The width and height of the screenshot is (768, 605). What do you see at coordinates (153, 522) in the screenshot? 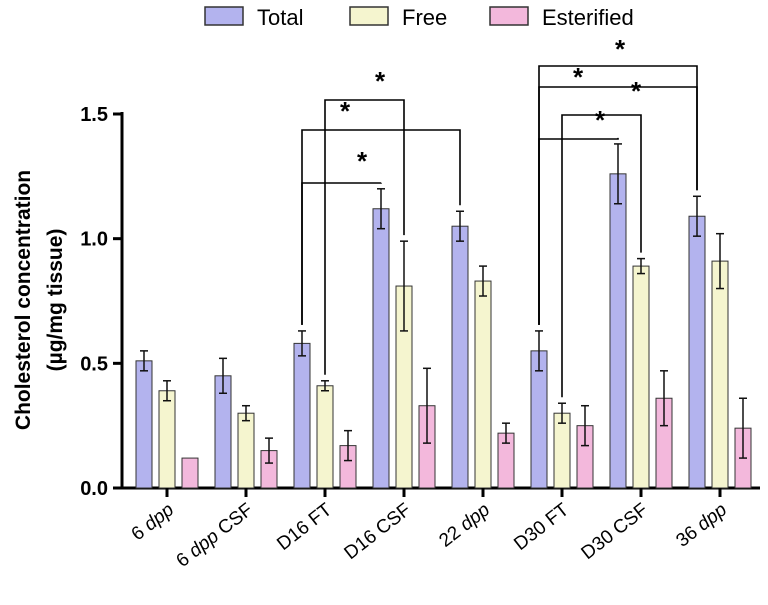
I see `x-tick-label: 6 dpp` at bounding box center [153, 522].